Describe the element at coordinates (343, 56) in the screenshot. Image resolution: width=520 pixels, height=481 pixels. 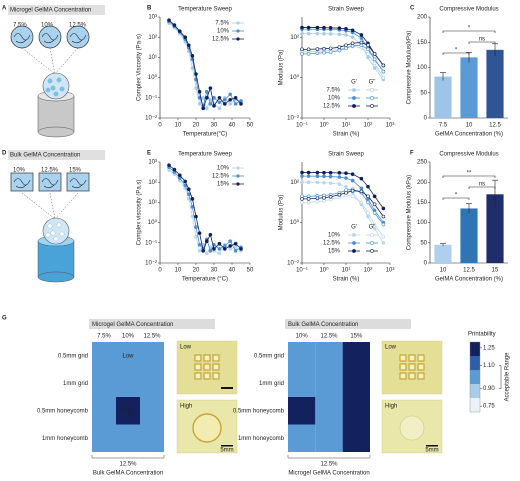
I see `series-line` at that location.